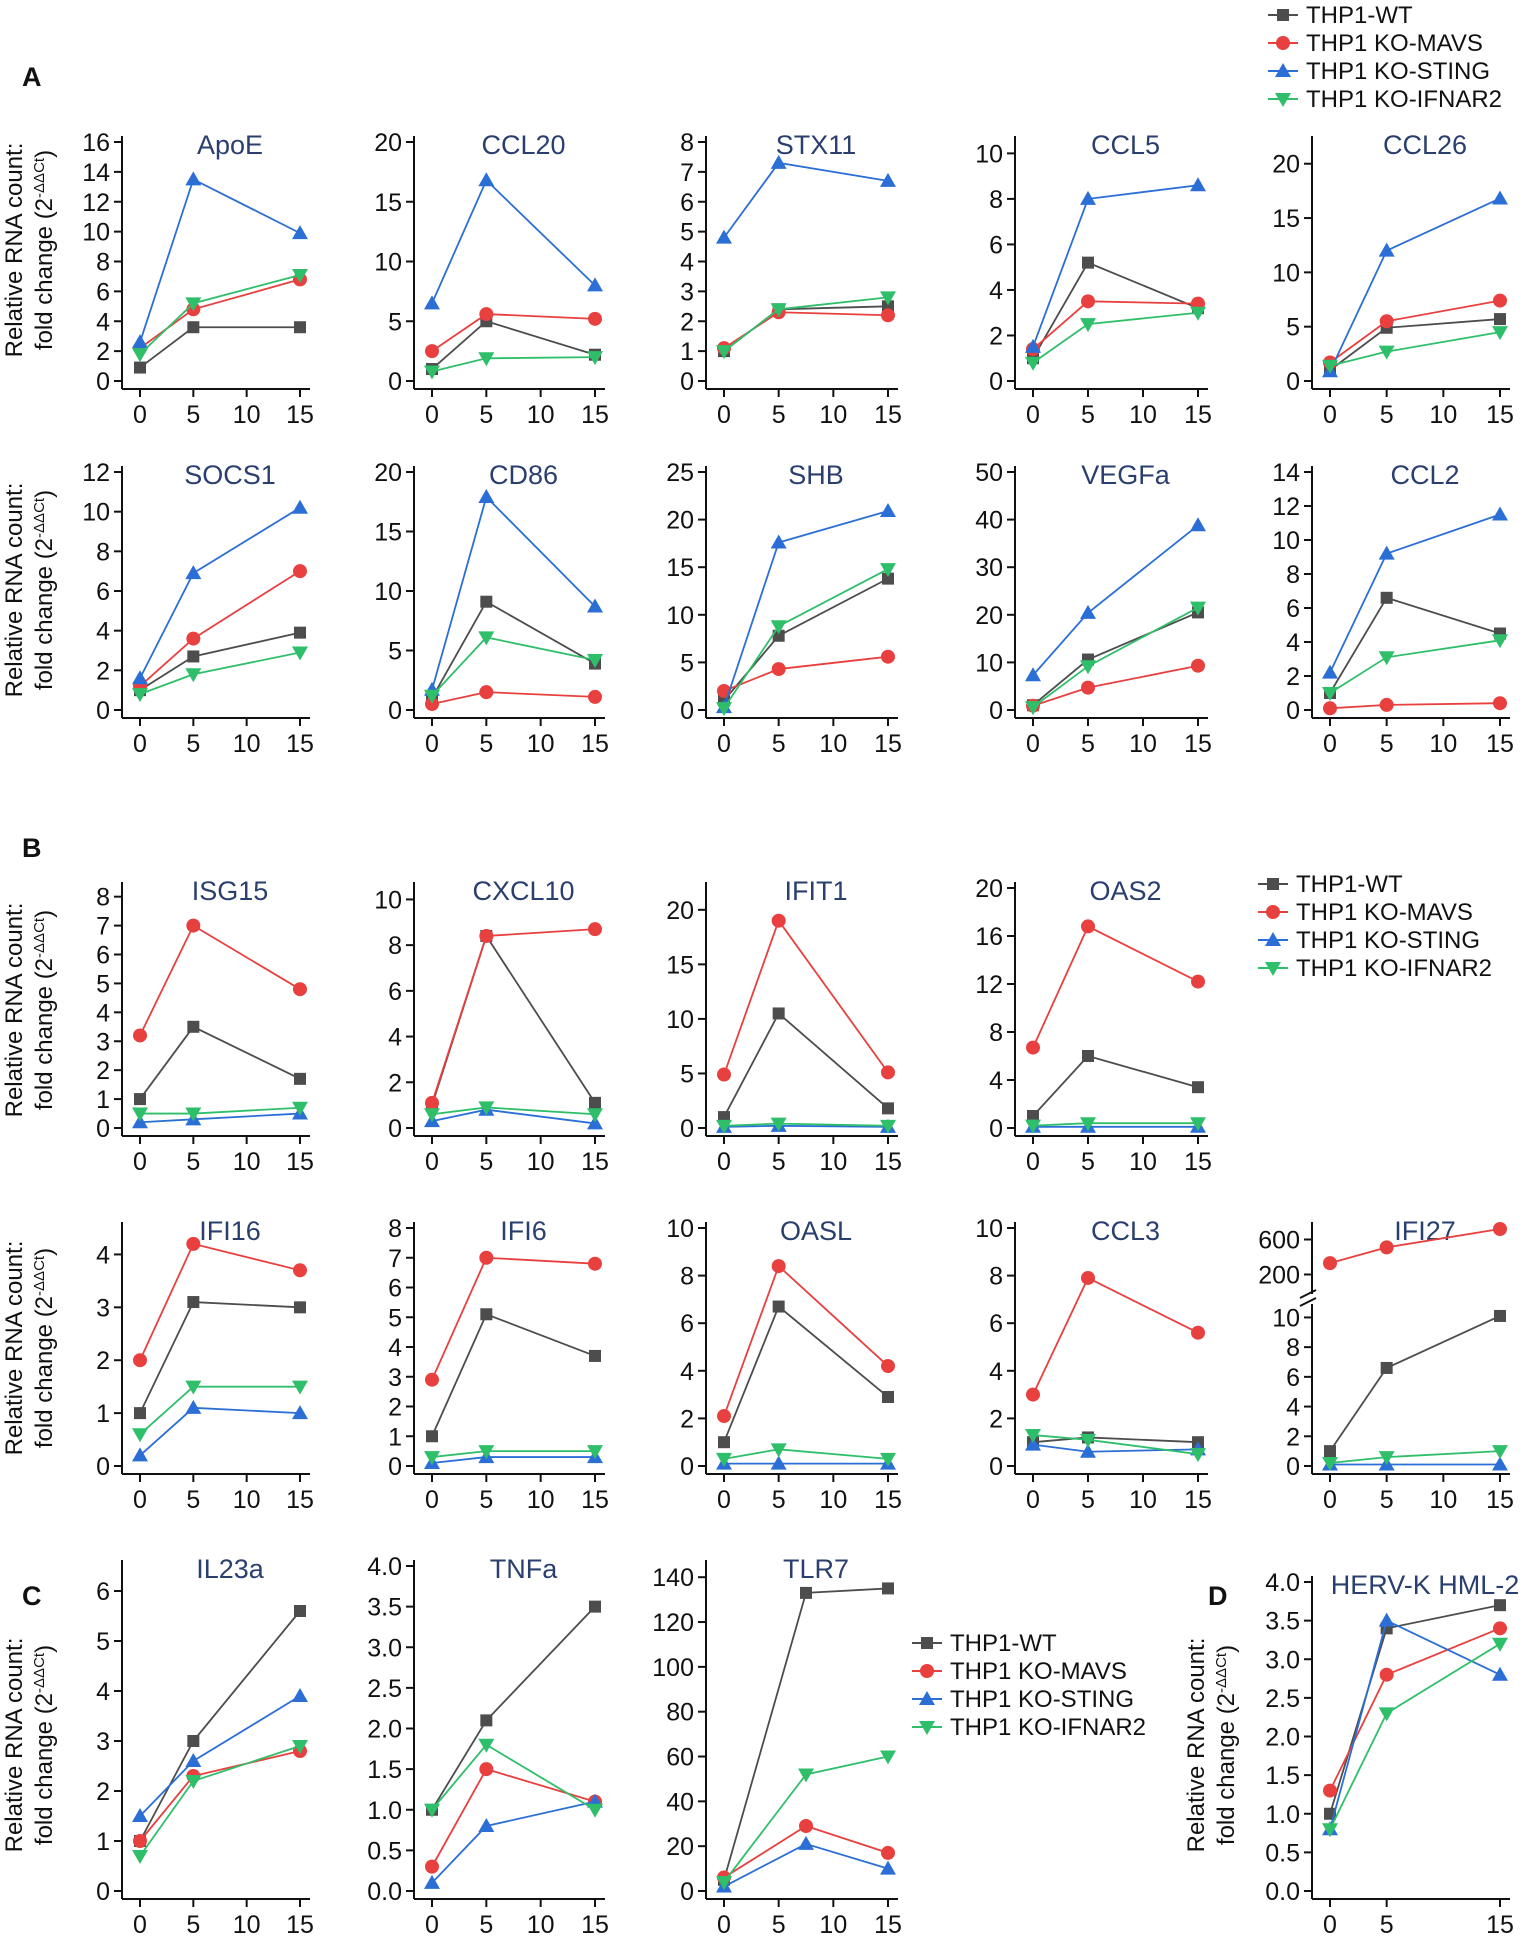  Describe the element at coordinates (491, 279) in the screenshot. I see `chart-ccl20: 0 5 10 15 0 5 10 15 20 CCL20` at that location.